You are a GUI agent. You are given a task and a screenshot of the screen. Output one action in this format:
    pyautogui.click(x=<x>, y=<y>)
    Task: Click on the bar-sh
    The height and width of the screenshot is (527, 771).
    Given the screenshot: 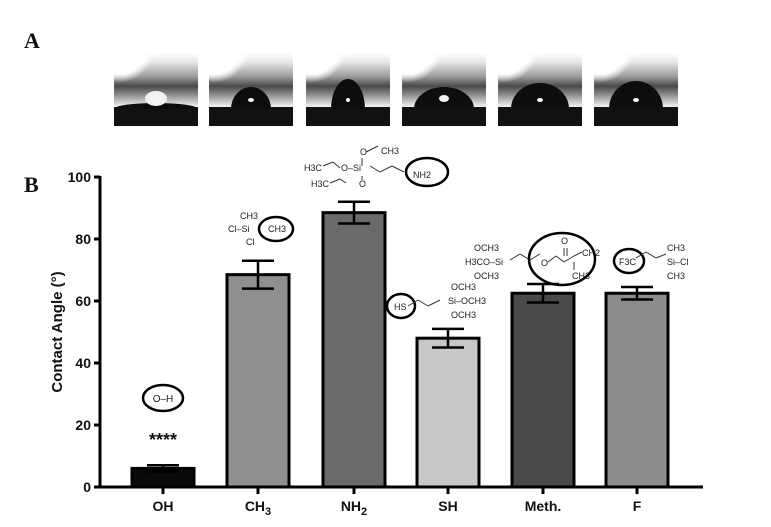 What is the action you would take?
    pyautogui.click(x=448, y=412)
    